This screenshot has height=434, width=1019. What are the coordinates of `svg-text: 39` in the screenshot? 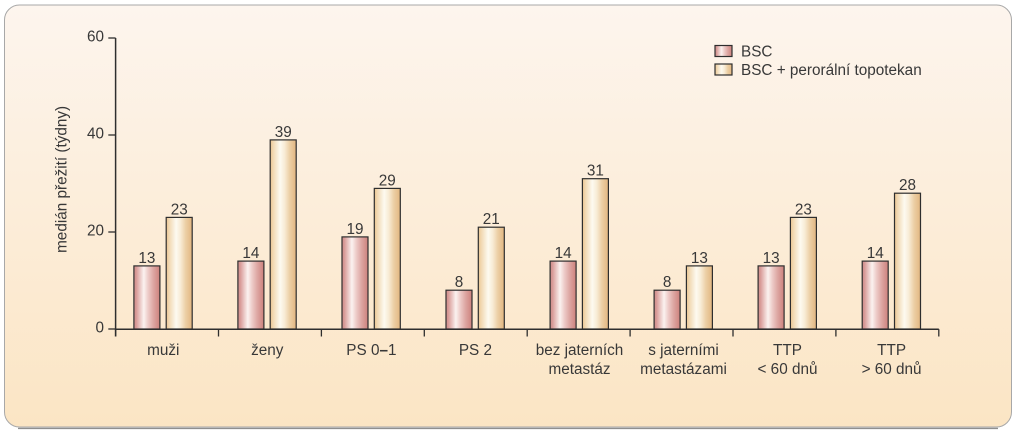 It's located at (283, 132).